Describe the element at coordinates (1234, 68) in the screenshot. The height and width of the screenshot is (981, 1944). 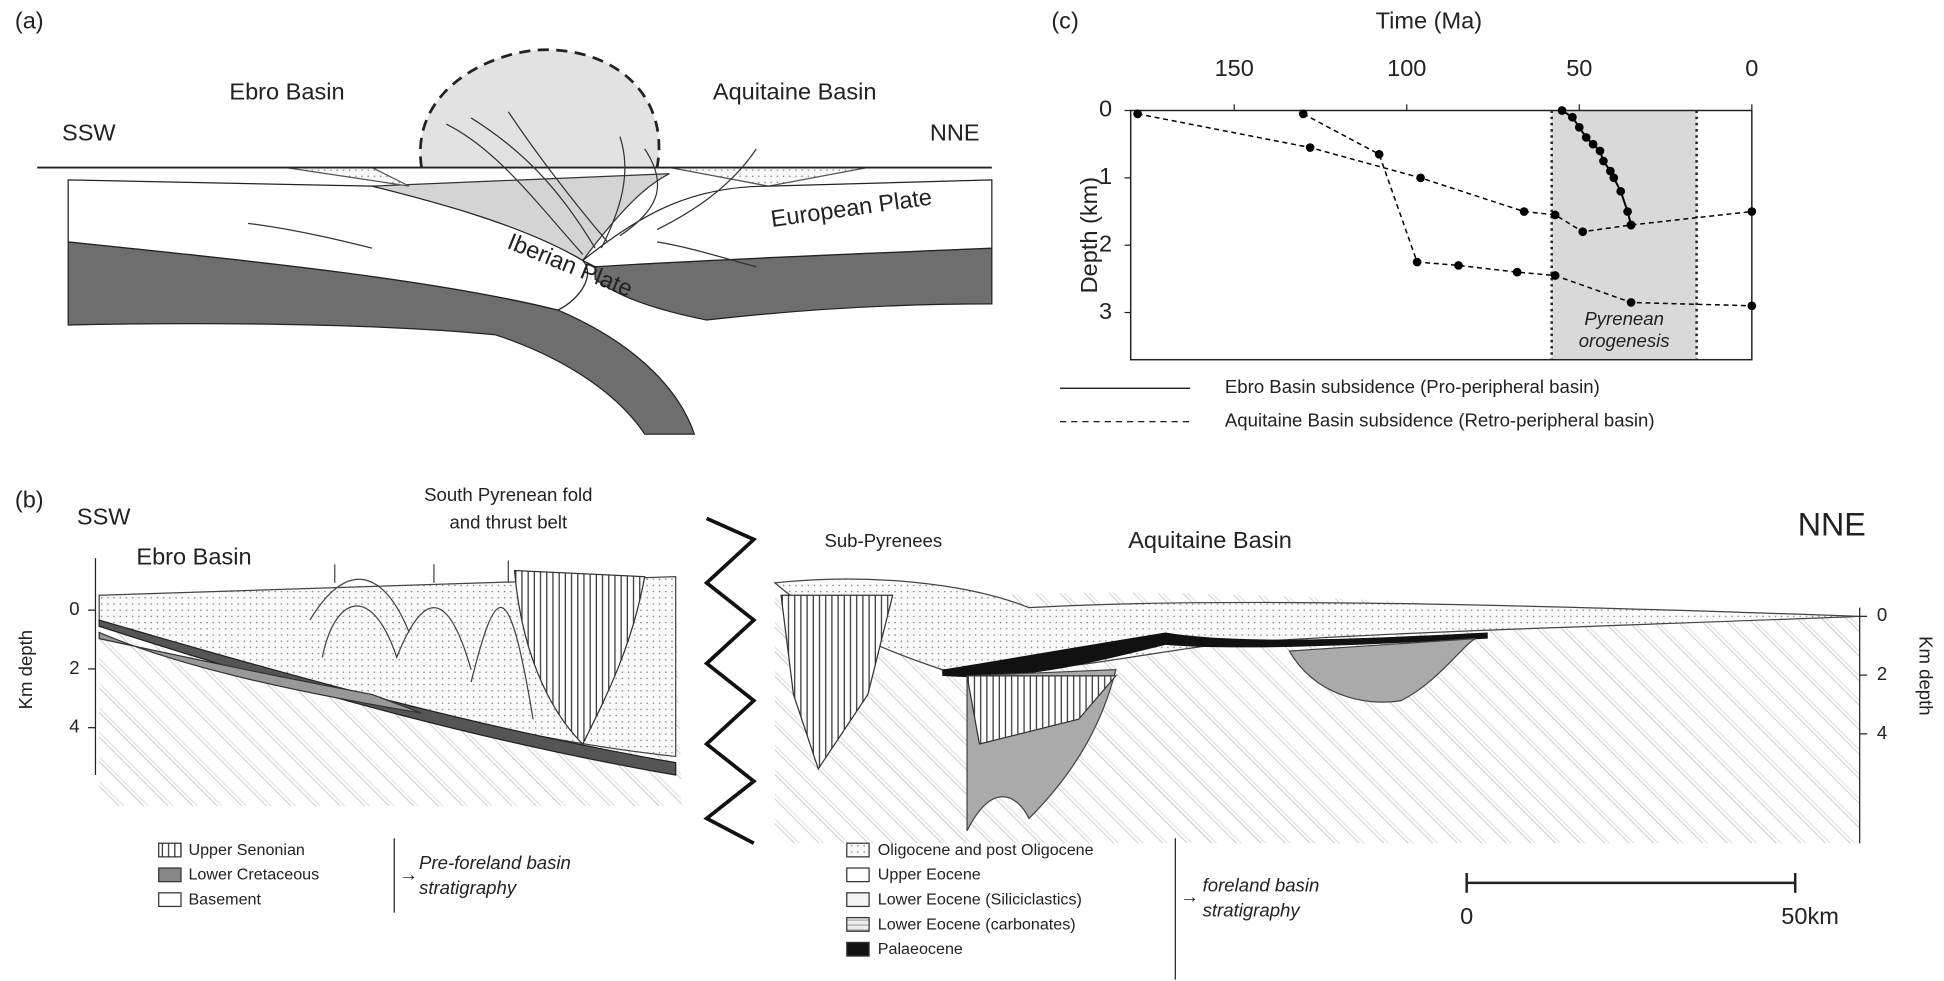
I see `x-tick-label: 150` at that location.